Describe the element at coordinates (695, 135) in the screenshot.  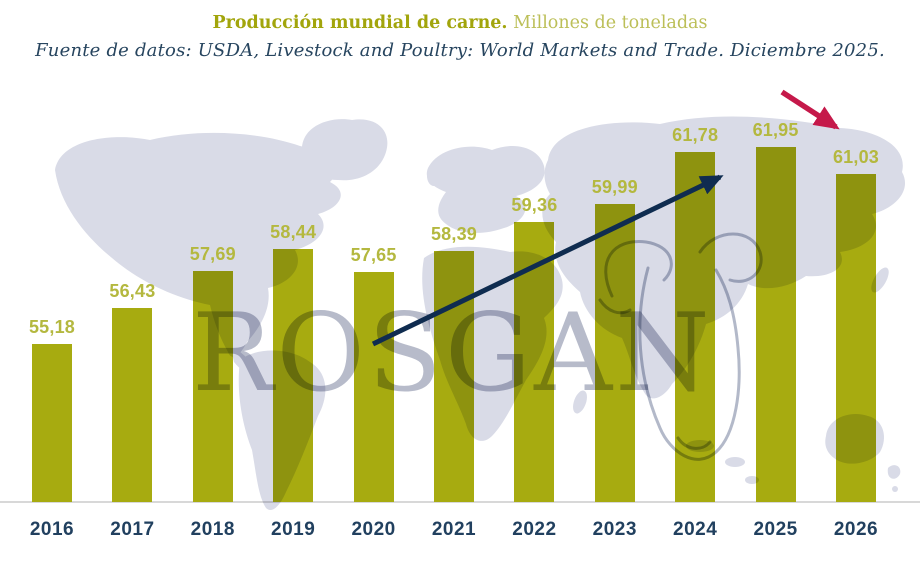
I see `value-label-2024: 61,78` at that location.